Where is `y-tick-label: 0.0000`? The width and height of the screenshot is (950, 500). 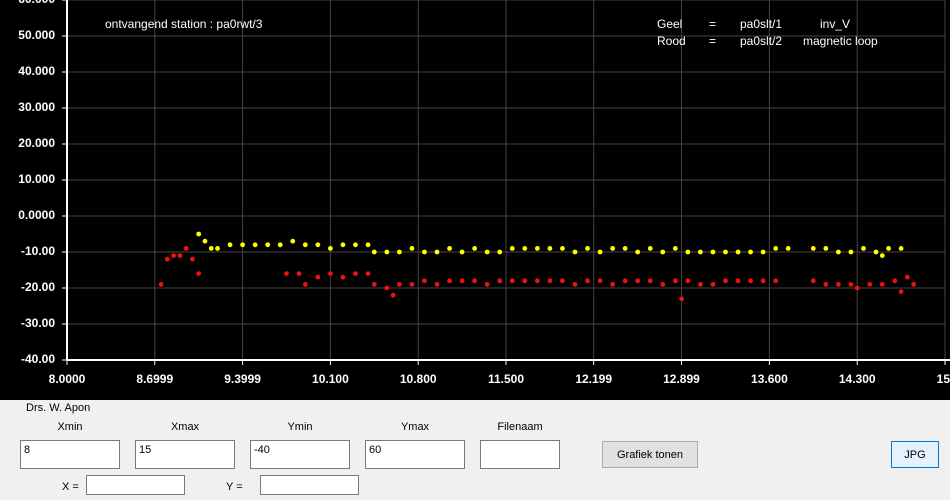 y-tick-label: 0.0000 is located at coordinates (36, 215).